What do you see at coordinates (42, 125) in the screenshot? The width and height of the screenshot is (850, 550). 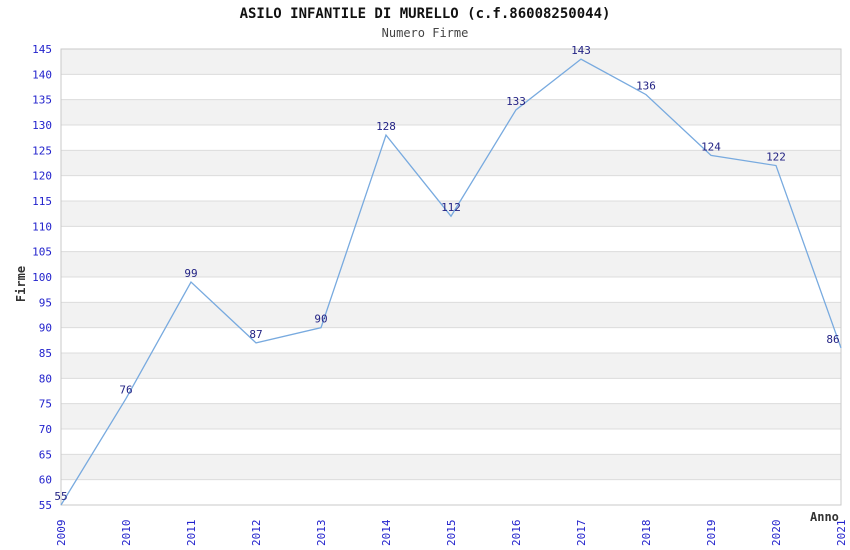 I see `y-tick-label: 130` at bounding box center [42, 125].